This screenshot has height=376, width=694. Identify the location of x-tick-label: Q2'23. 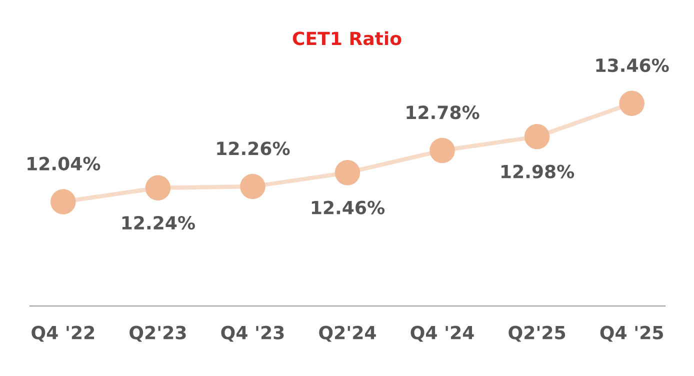
(158, 334).